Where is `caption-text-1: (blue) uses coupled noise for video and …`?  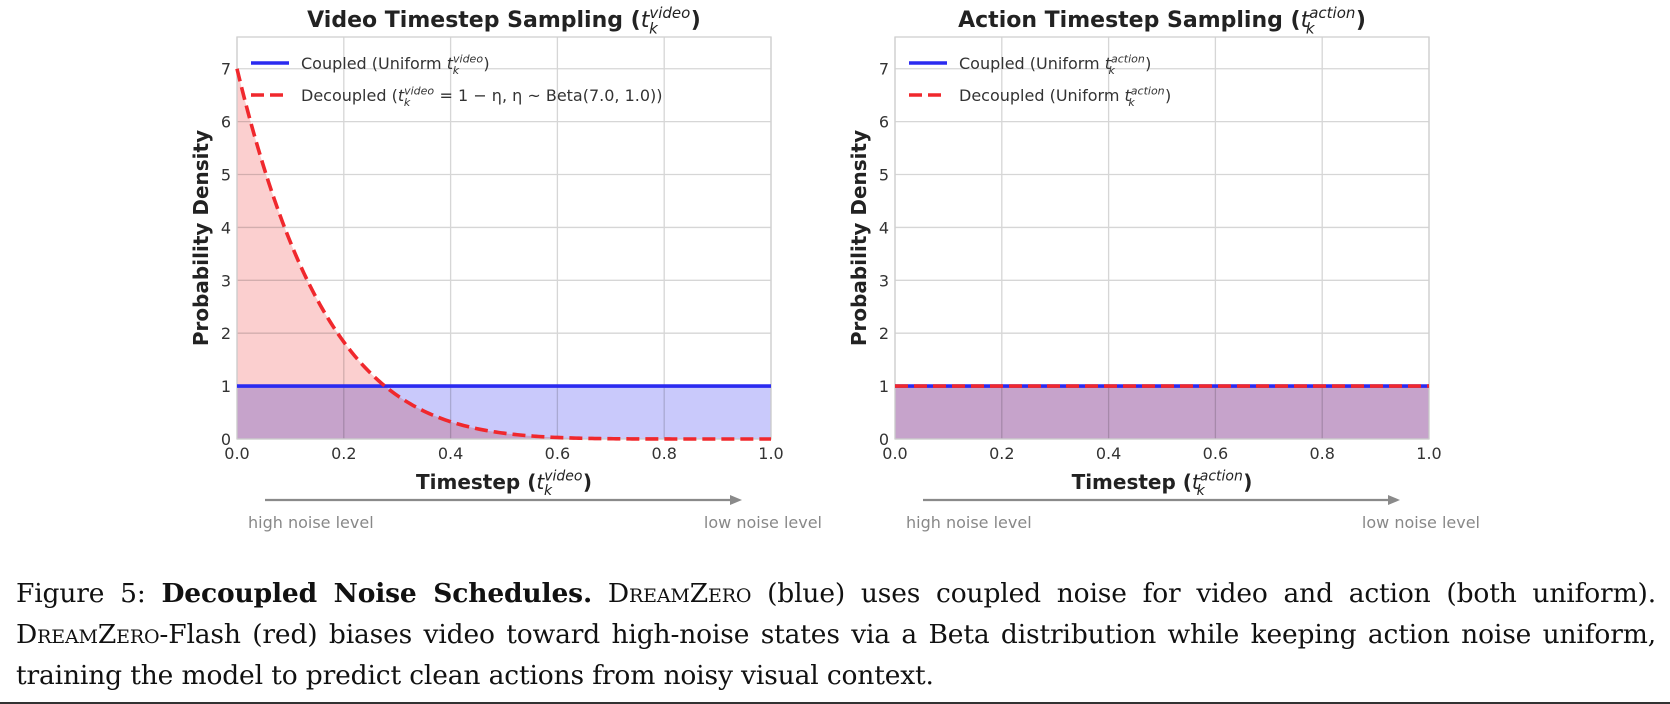 caption-text-1: (blue) uses coupled noise for video and … is located at coordinates (1204, 593).